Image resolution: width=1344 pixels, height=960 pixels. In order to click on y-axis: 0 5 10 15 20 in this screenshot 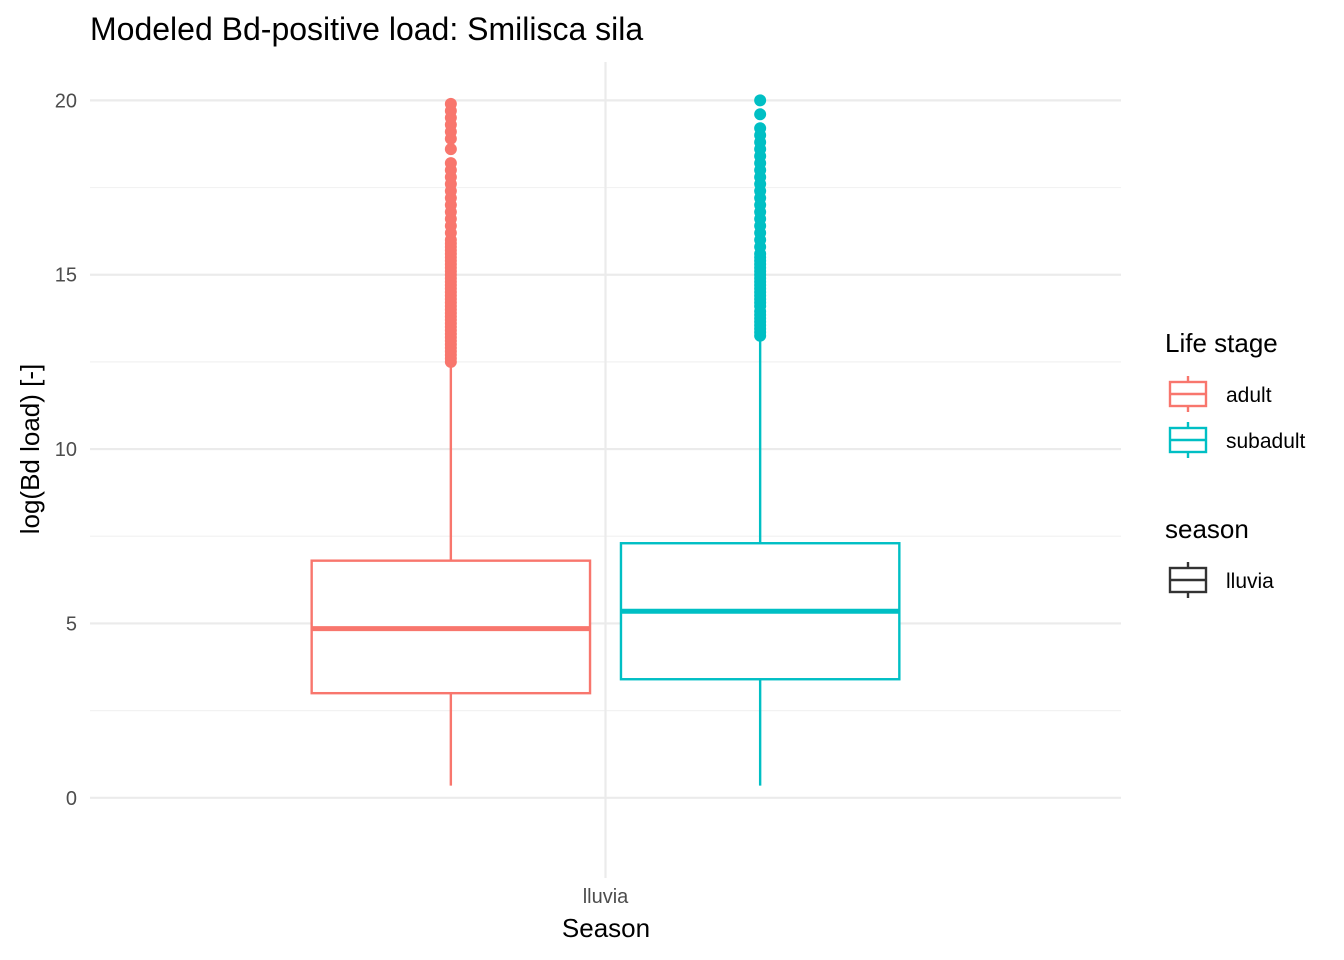, I will do `click(66, 449)`.